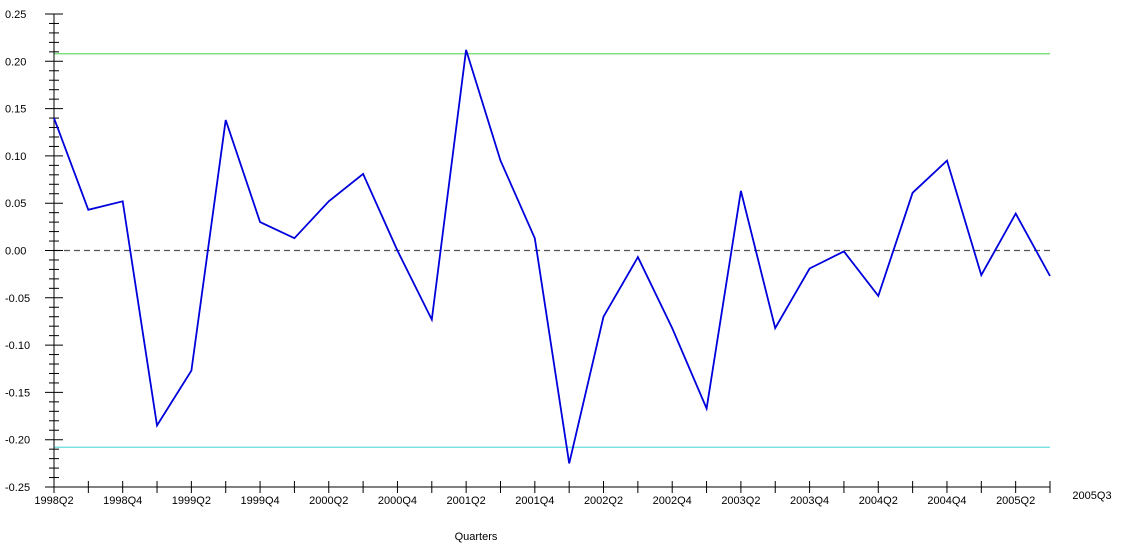 The image size is (1121, 546). Describe the element at coordinates (809, 501) in the screenshot. I see `x-tick-label: 2003Q4` at that location.